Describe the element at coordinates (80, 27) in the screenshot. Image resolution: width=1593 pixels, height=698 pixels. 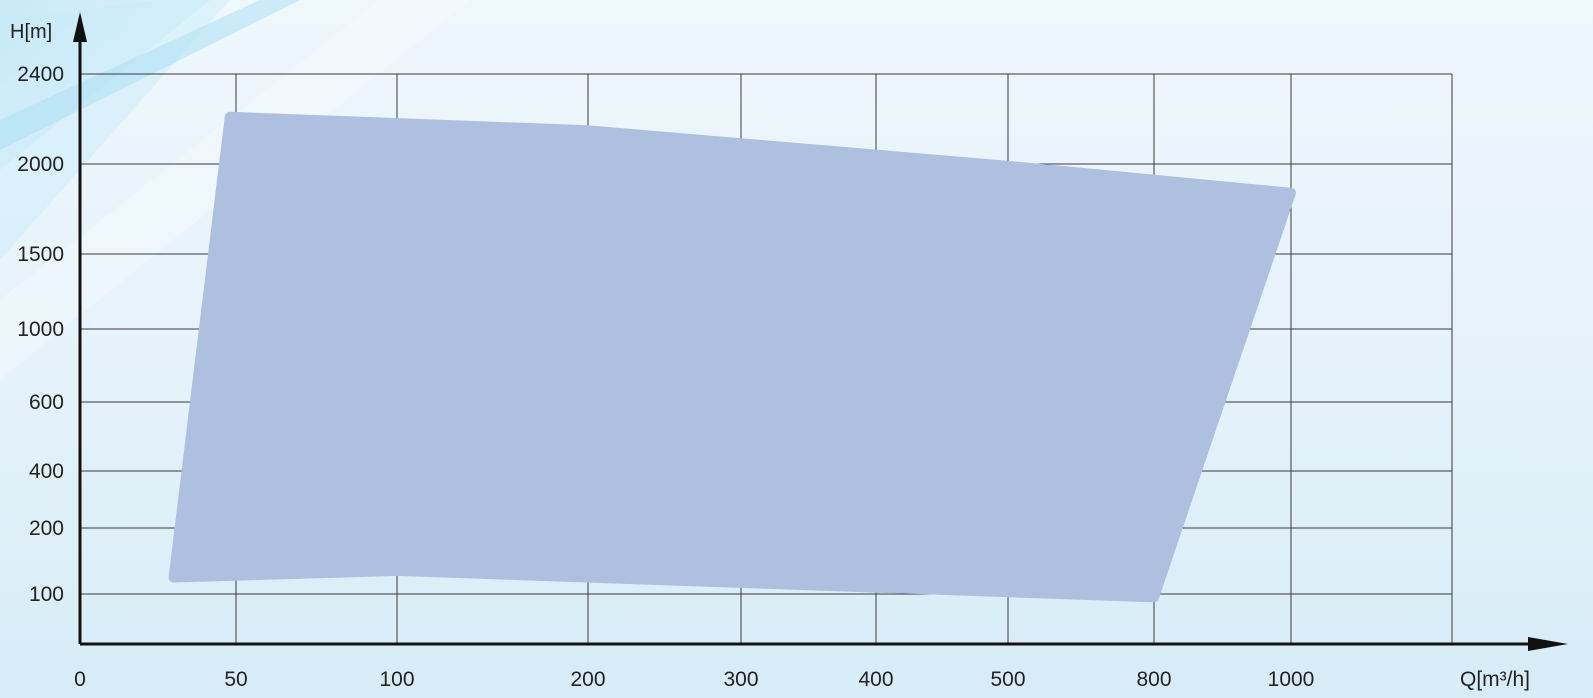
I see `y-axis-arrow-icon` at that location.